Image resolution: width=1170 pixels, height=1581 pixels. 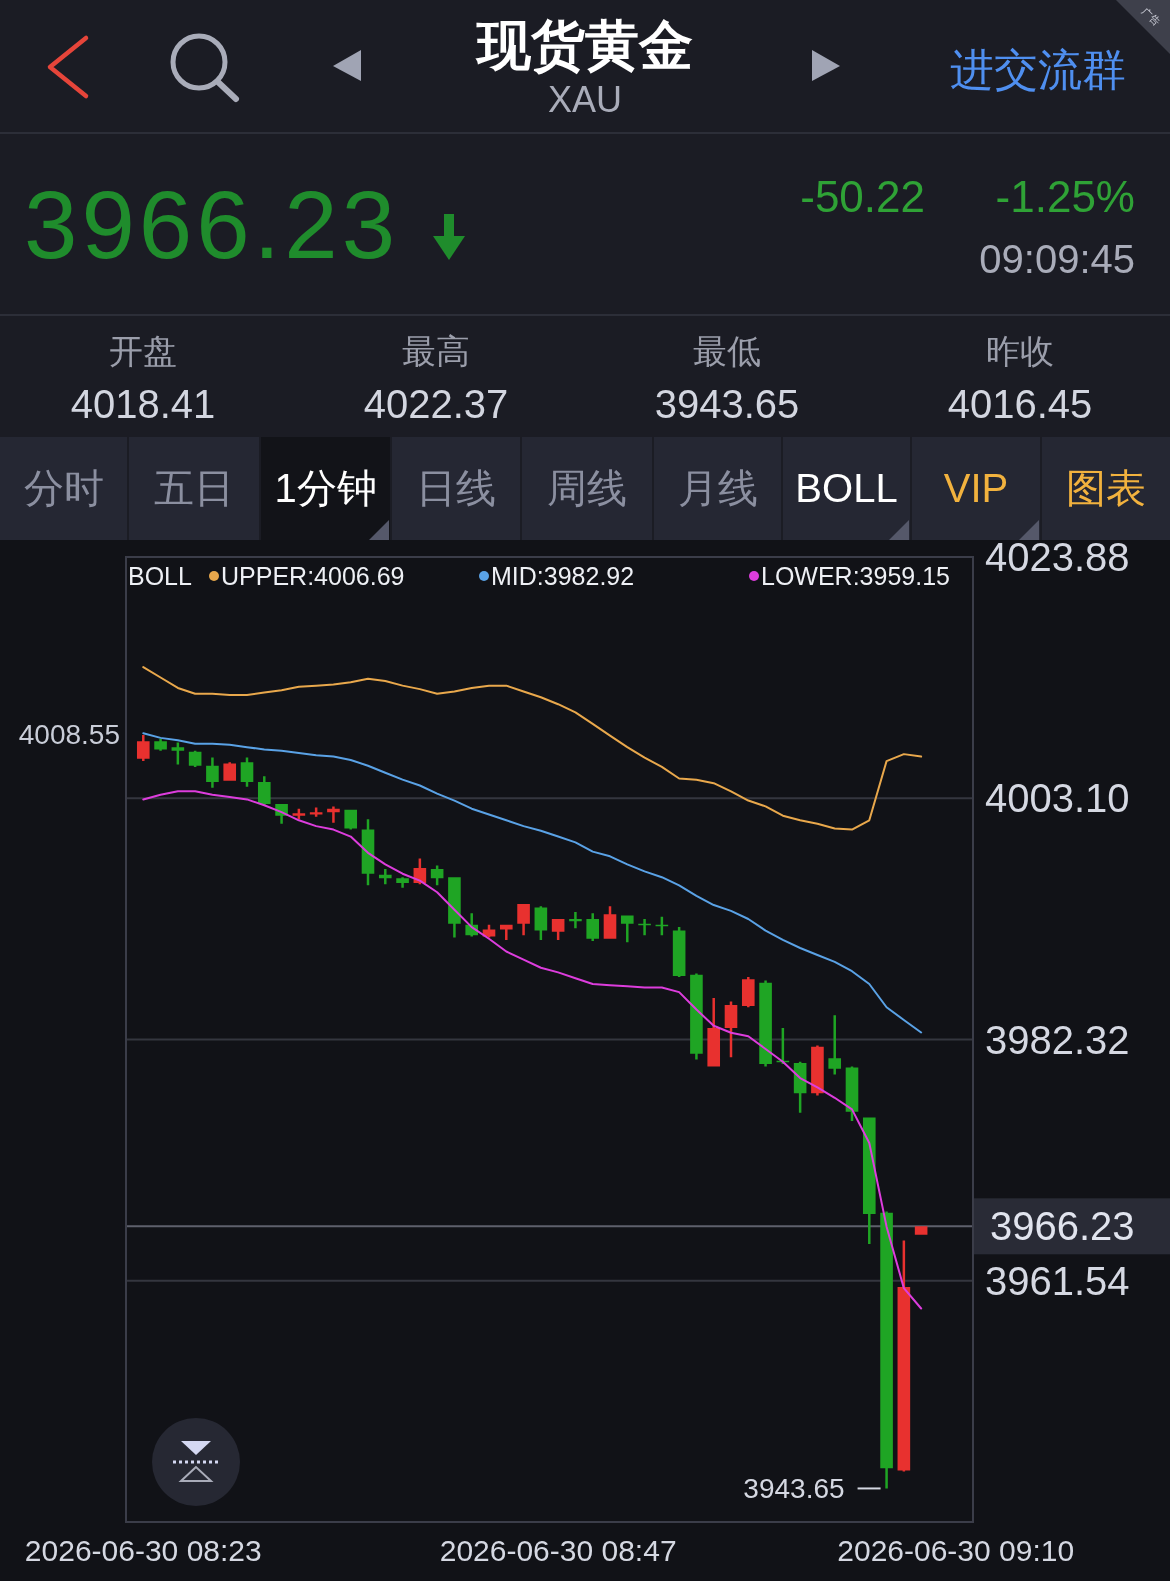 I want to click on x-tick-label: 2026-06-30 08:47, so click(x=558, y=1550).